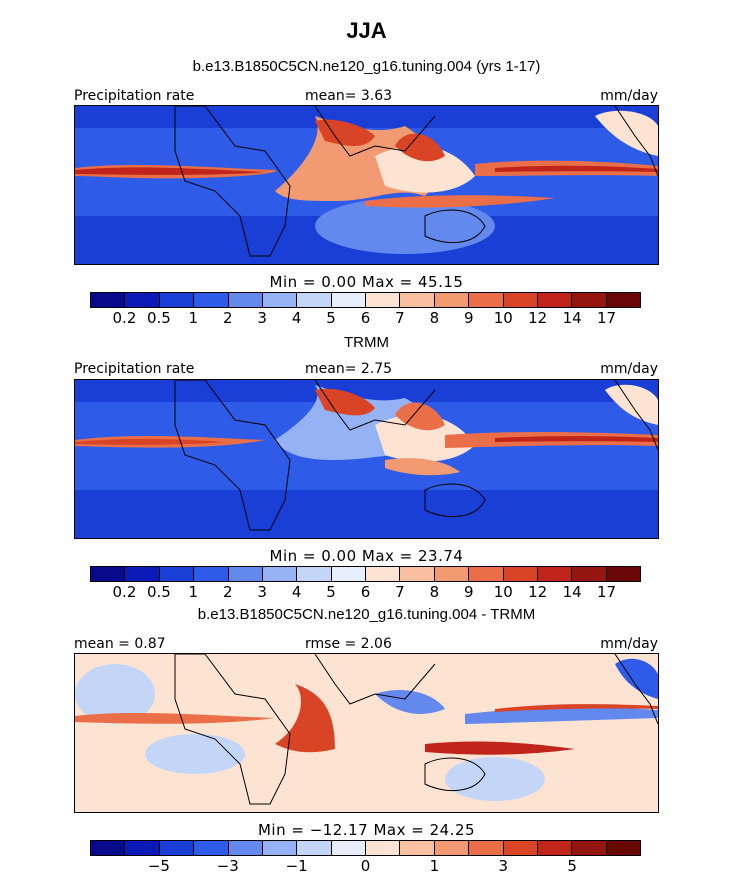 This screenshot has width=733, height=877. What do you see at coordinates (365, 318) in the screenshot?
I see `colorbar-tick-label: 6` at bounding box center [365, 318].